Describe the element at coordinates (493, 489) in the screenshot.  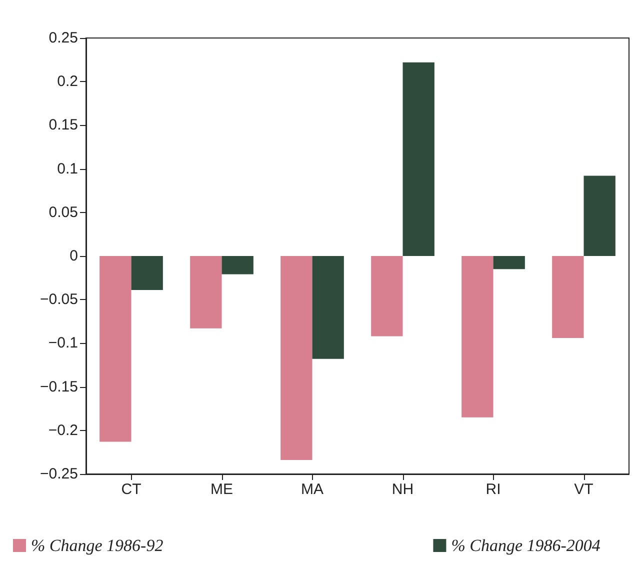
I see `x-tick-label: RI` at that location.